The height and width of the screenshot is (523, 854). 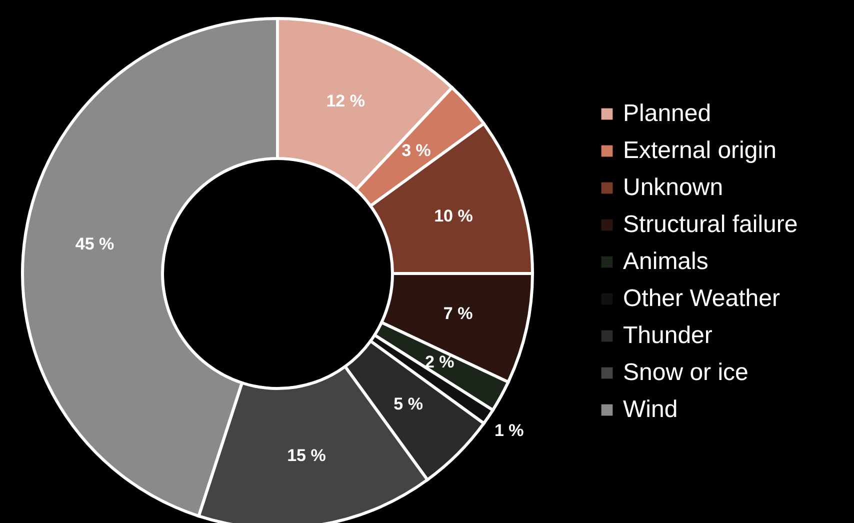 I want to click on legend-label: Animals, so click(x=665, y=261).